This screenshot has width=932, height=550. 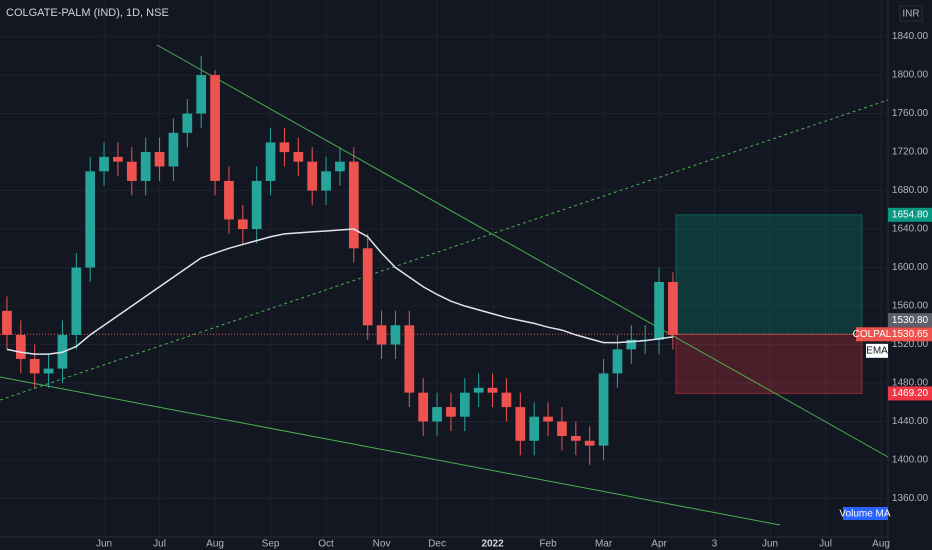 What do you see at coordinates (910, 498) in the screenshot?
I see `y-tick-label: 1360.00` at bounding box center [910, 498].